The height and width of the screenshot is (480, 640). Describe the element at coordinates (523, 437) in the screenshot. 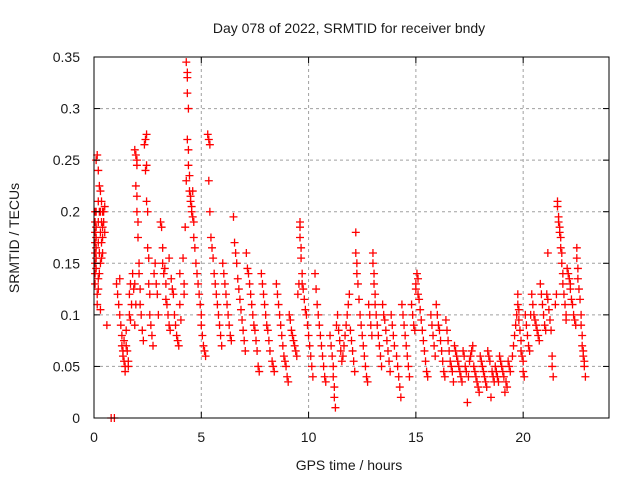

I see `x-tick-label: 20` at that location.